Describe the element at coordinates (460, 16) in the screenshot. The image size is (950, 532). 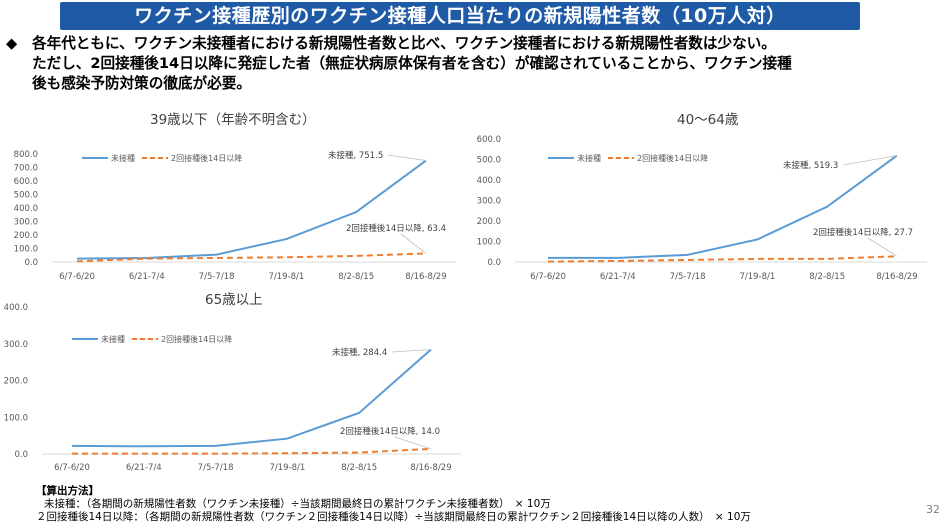
I see `page-title: ワクチン接種歴別のワクチン接種人口当たりの新規陽性者数（10万人対）` at that location.